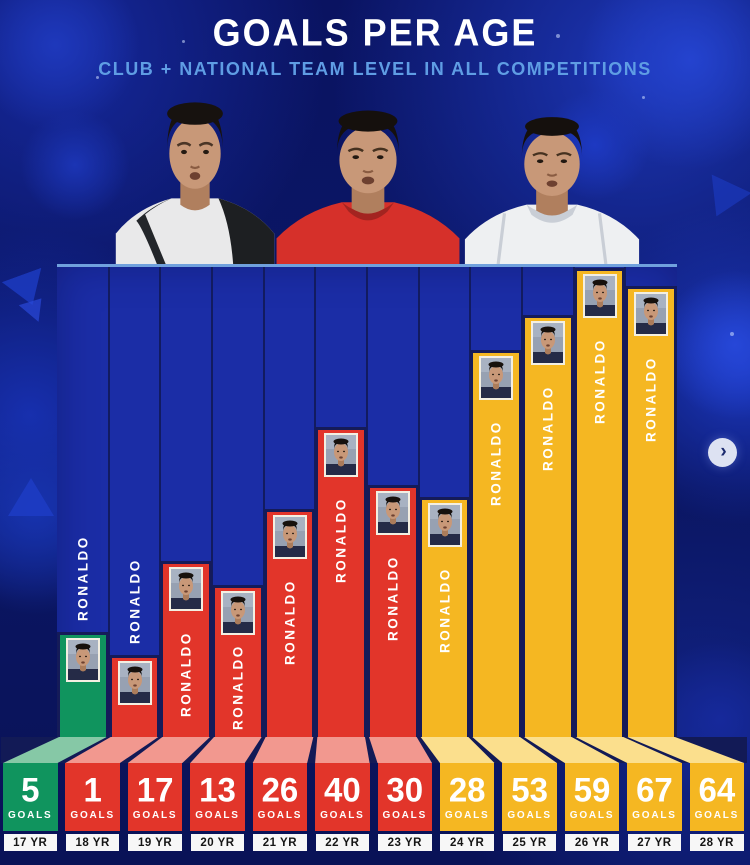  Describe the element at coordinates (186, 589) in the screenshot. I see `bar-photo-19yr` at that location.